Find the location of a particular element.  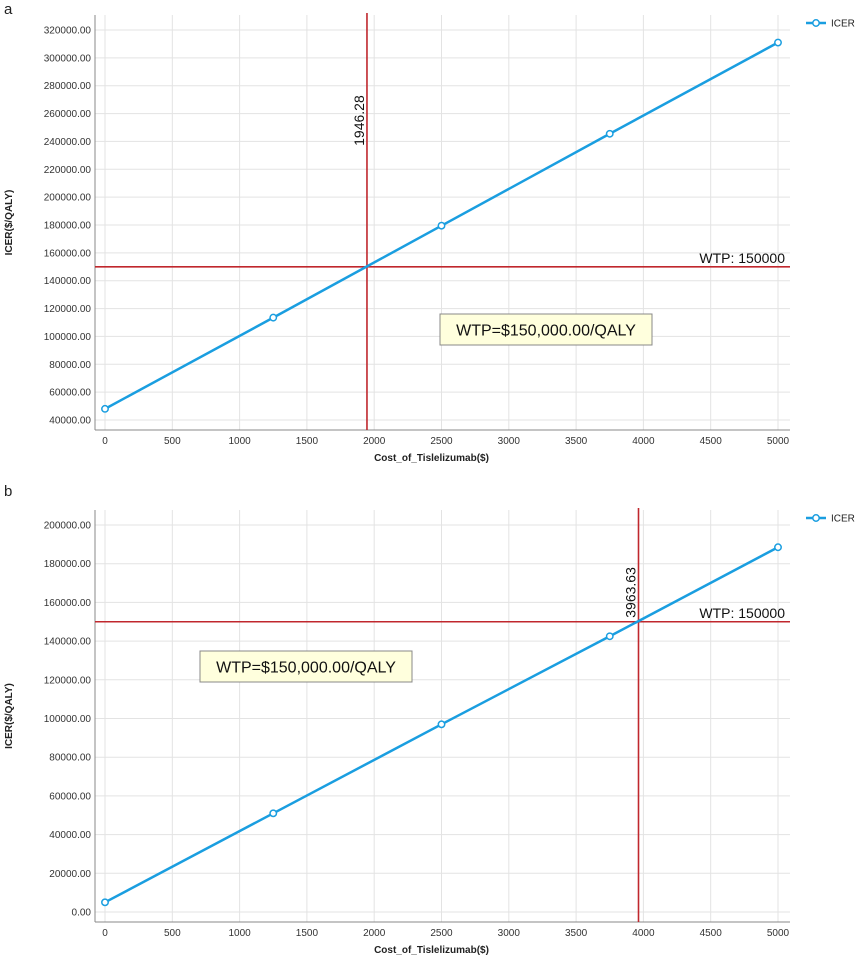

y-tick-label: 280000.00 is located at coordinates (68, 86).